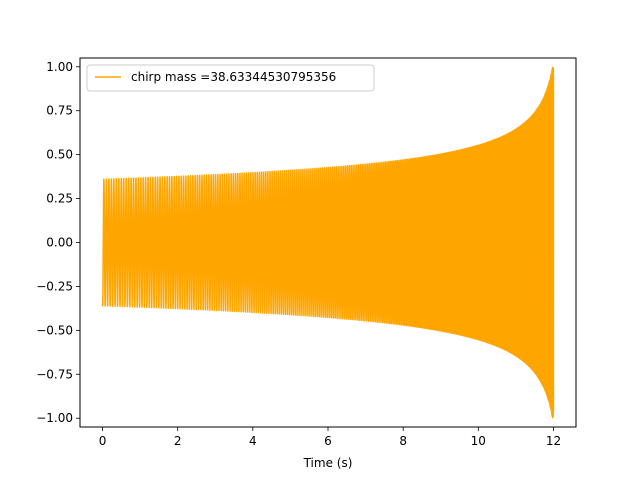 The image size is (640, 480). What do you see at coordinates (59, 111) in the screenshot?
I see `y-tick-label: 0.75` at bounding box center [59, 111].